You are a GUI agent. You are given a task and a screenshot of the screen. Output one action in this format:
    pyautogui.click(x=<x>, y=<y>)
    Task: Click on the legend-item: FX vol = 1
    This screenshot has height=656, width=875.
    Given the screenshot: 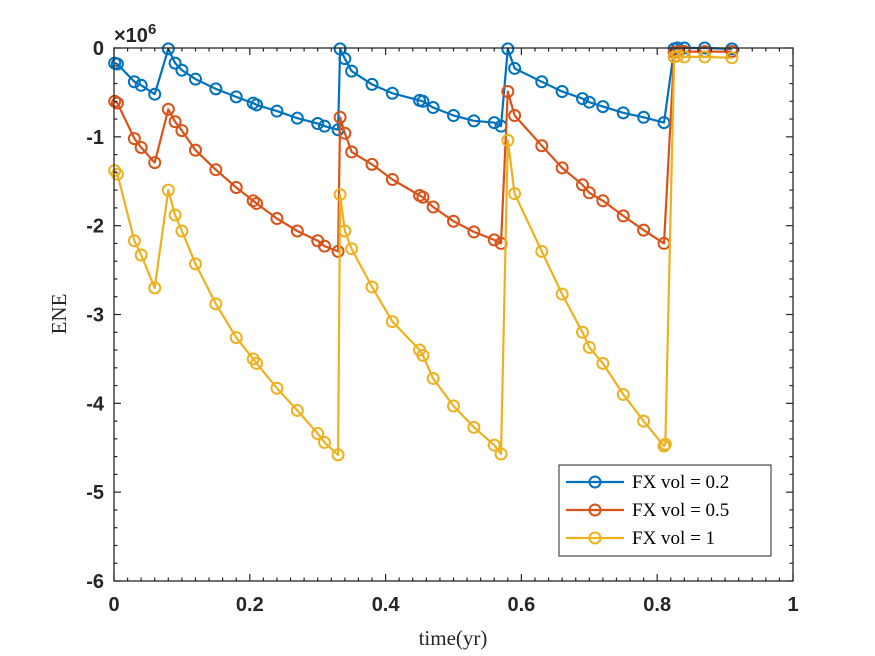 What is the action you would take?
    pyautogui.click(x=640, y=538)
    